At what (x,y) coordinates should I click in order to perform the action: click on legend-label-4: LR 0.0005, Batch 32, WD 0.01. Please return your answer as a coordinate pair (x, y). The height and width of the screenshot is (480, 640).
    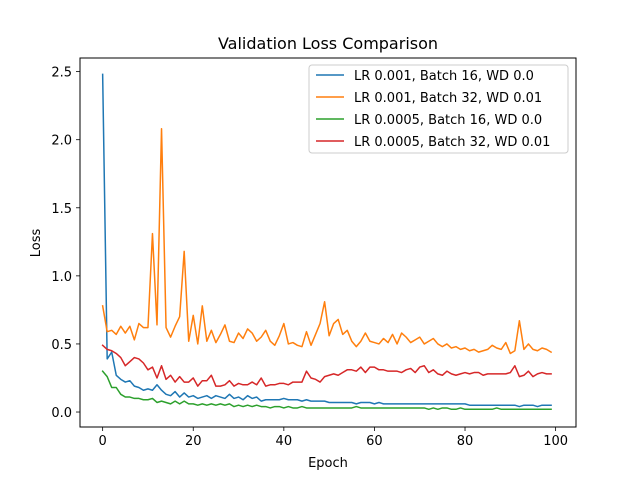
    Looking at the image, I should click on (452, 142).